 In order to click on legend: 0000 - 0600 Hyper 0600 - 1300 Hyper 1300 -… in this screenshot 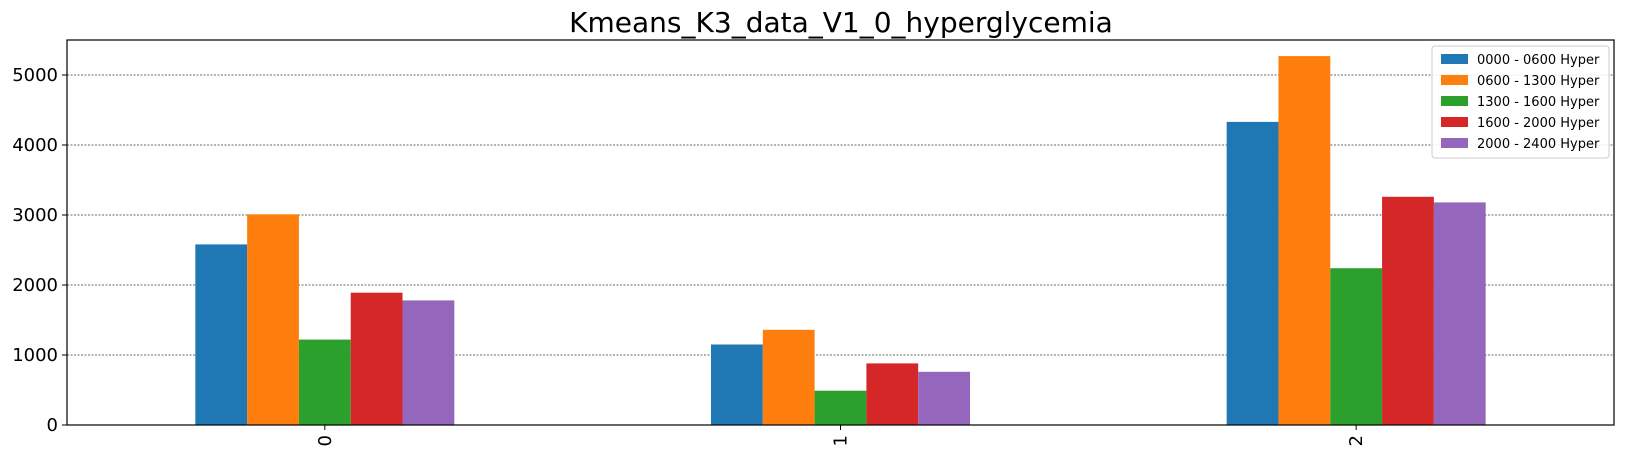, I will do `click(1520, 102)`.